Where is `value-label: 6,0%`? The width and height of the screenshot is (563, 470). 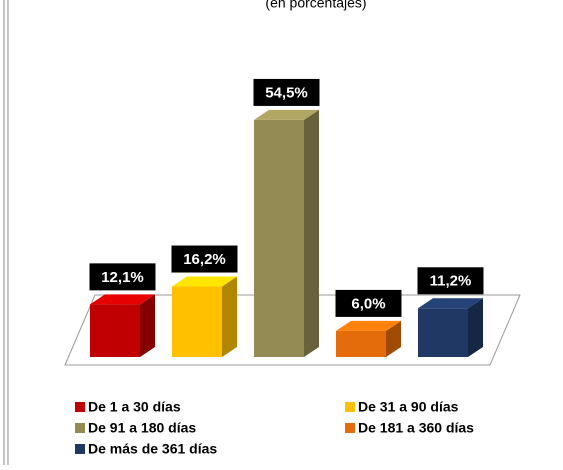
value-label: 6,0% is located at coordinates (368, 303).